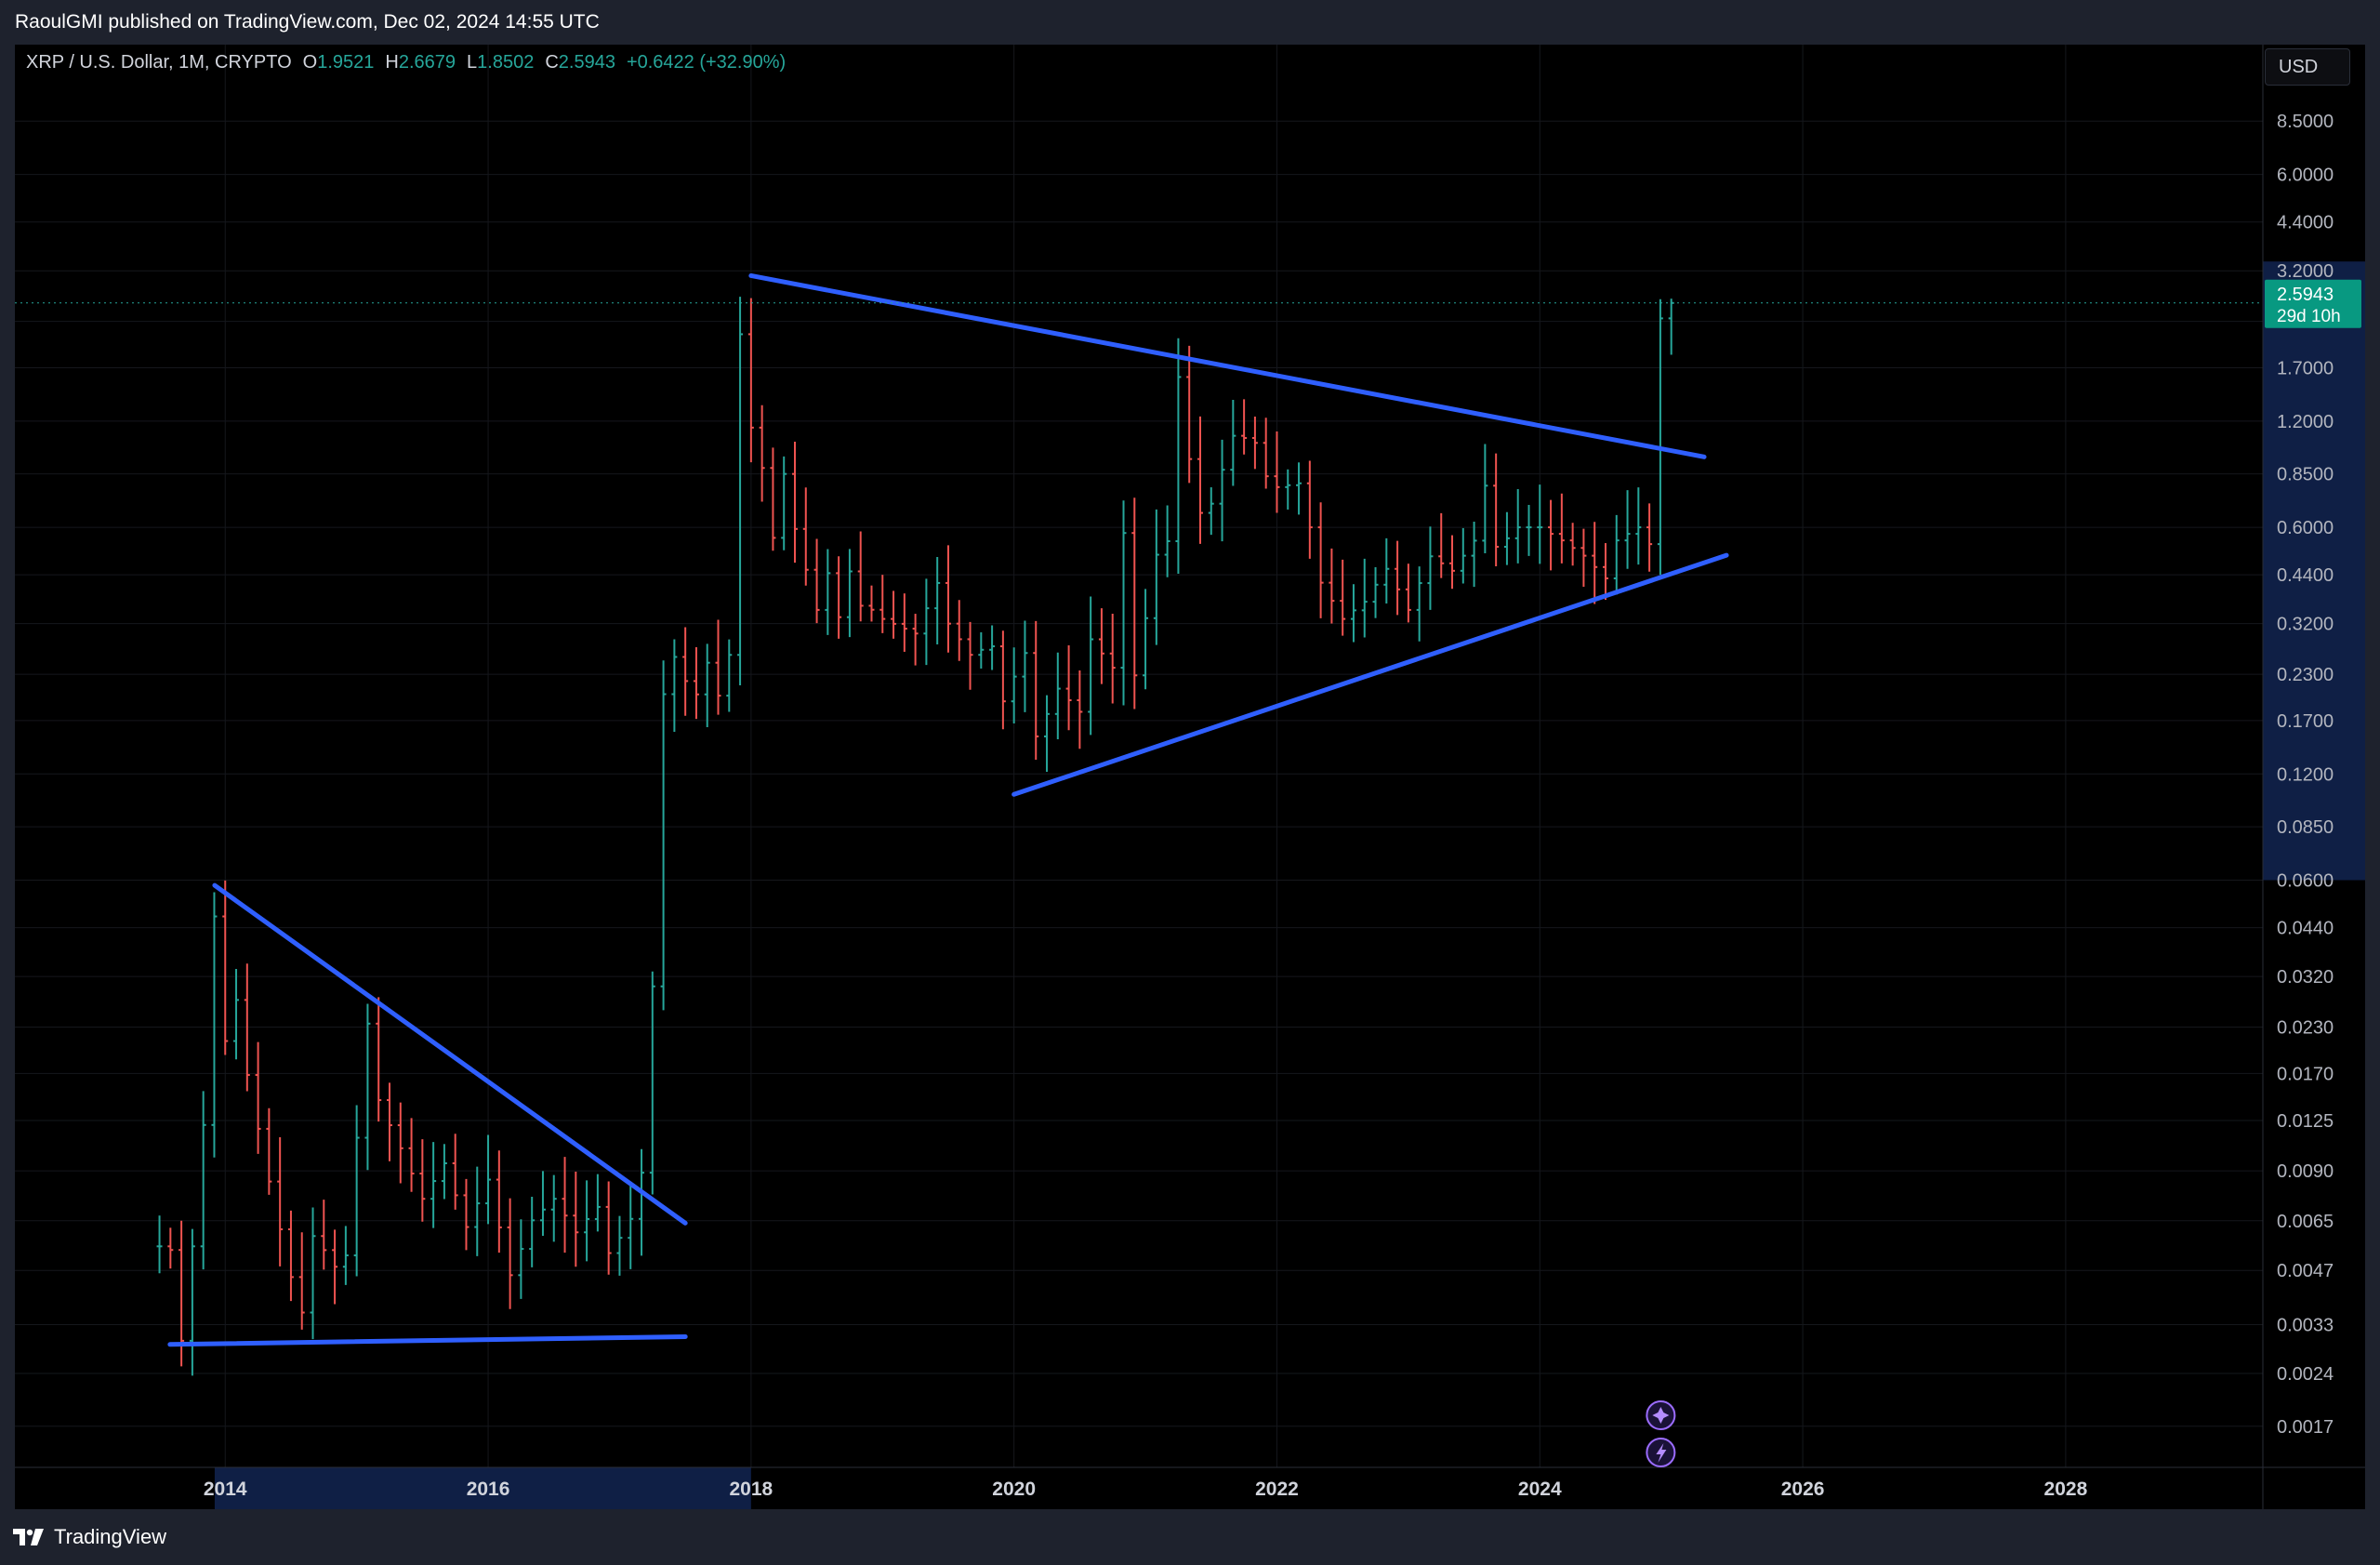 This screenshot has width=2380, height=1565. What do you see at coordinates (29, 1537) in the screenshot?
I see `tradingview-logo-icon` at bounding box center [29, 1537].